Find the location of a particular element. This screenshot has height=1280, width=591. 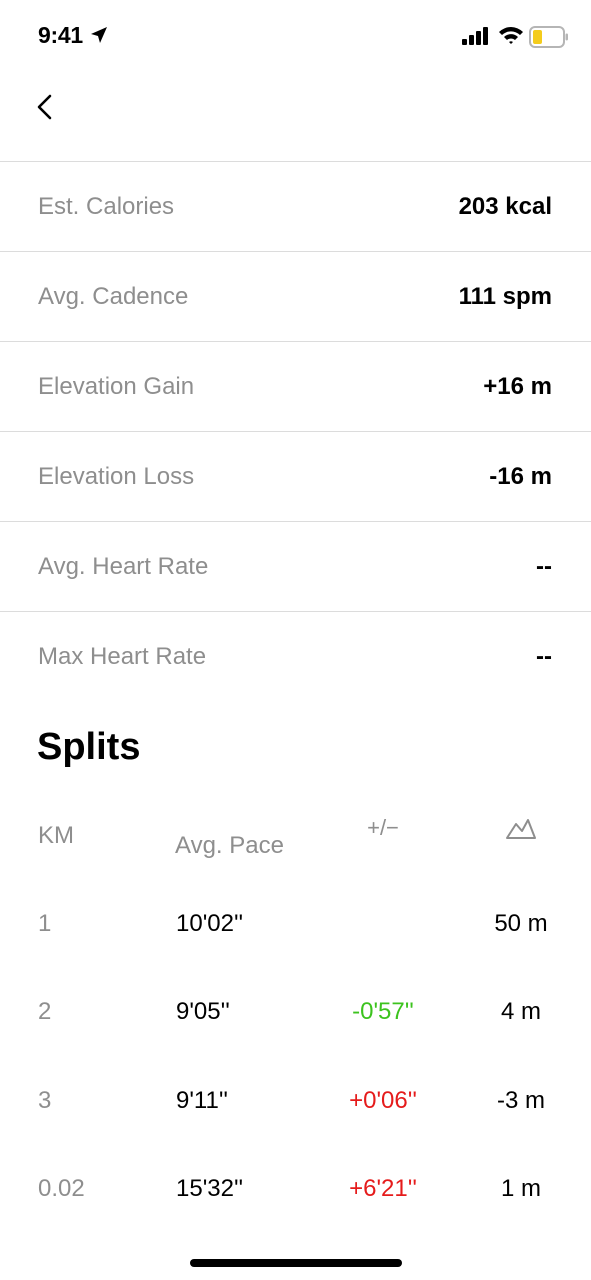

split-diff-faster: -0'57'' is located at coordinates (383, 1011).